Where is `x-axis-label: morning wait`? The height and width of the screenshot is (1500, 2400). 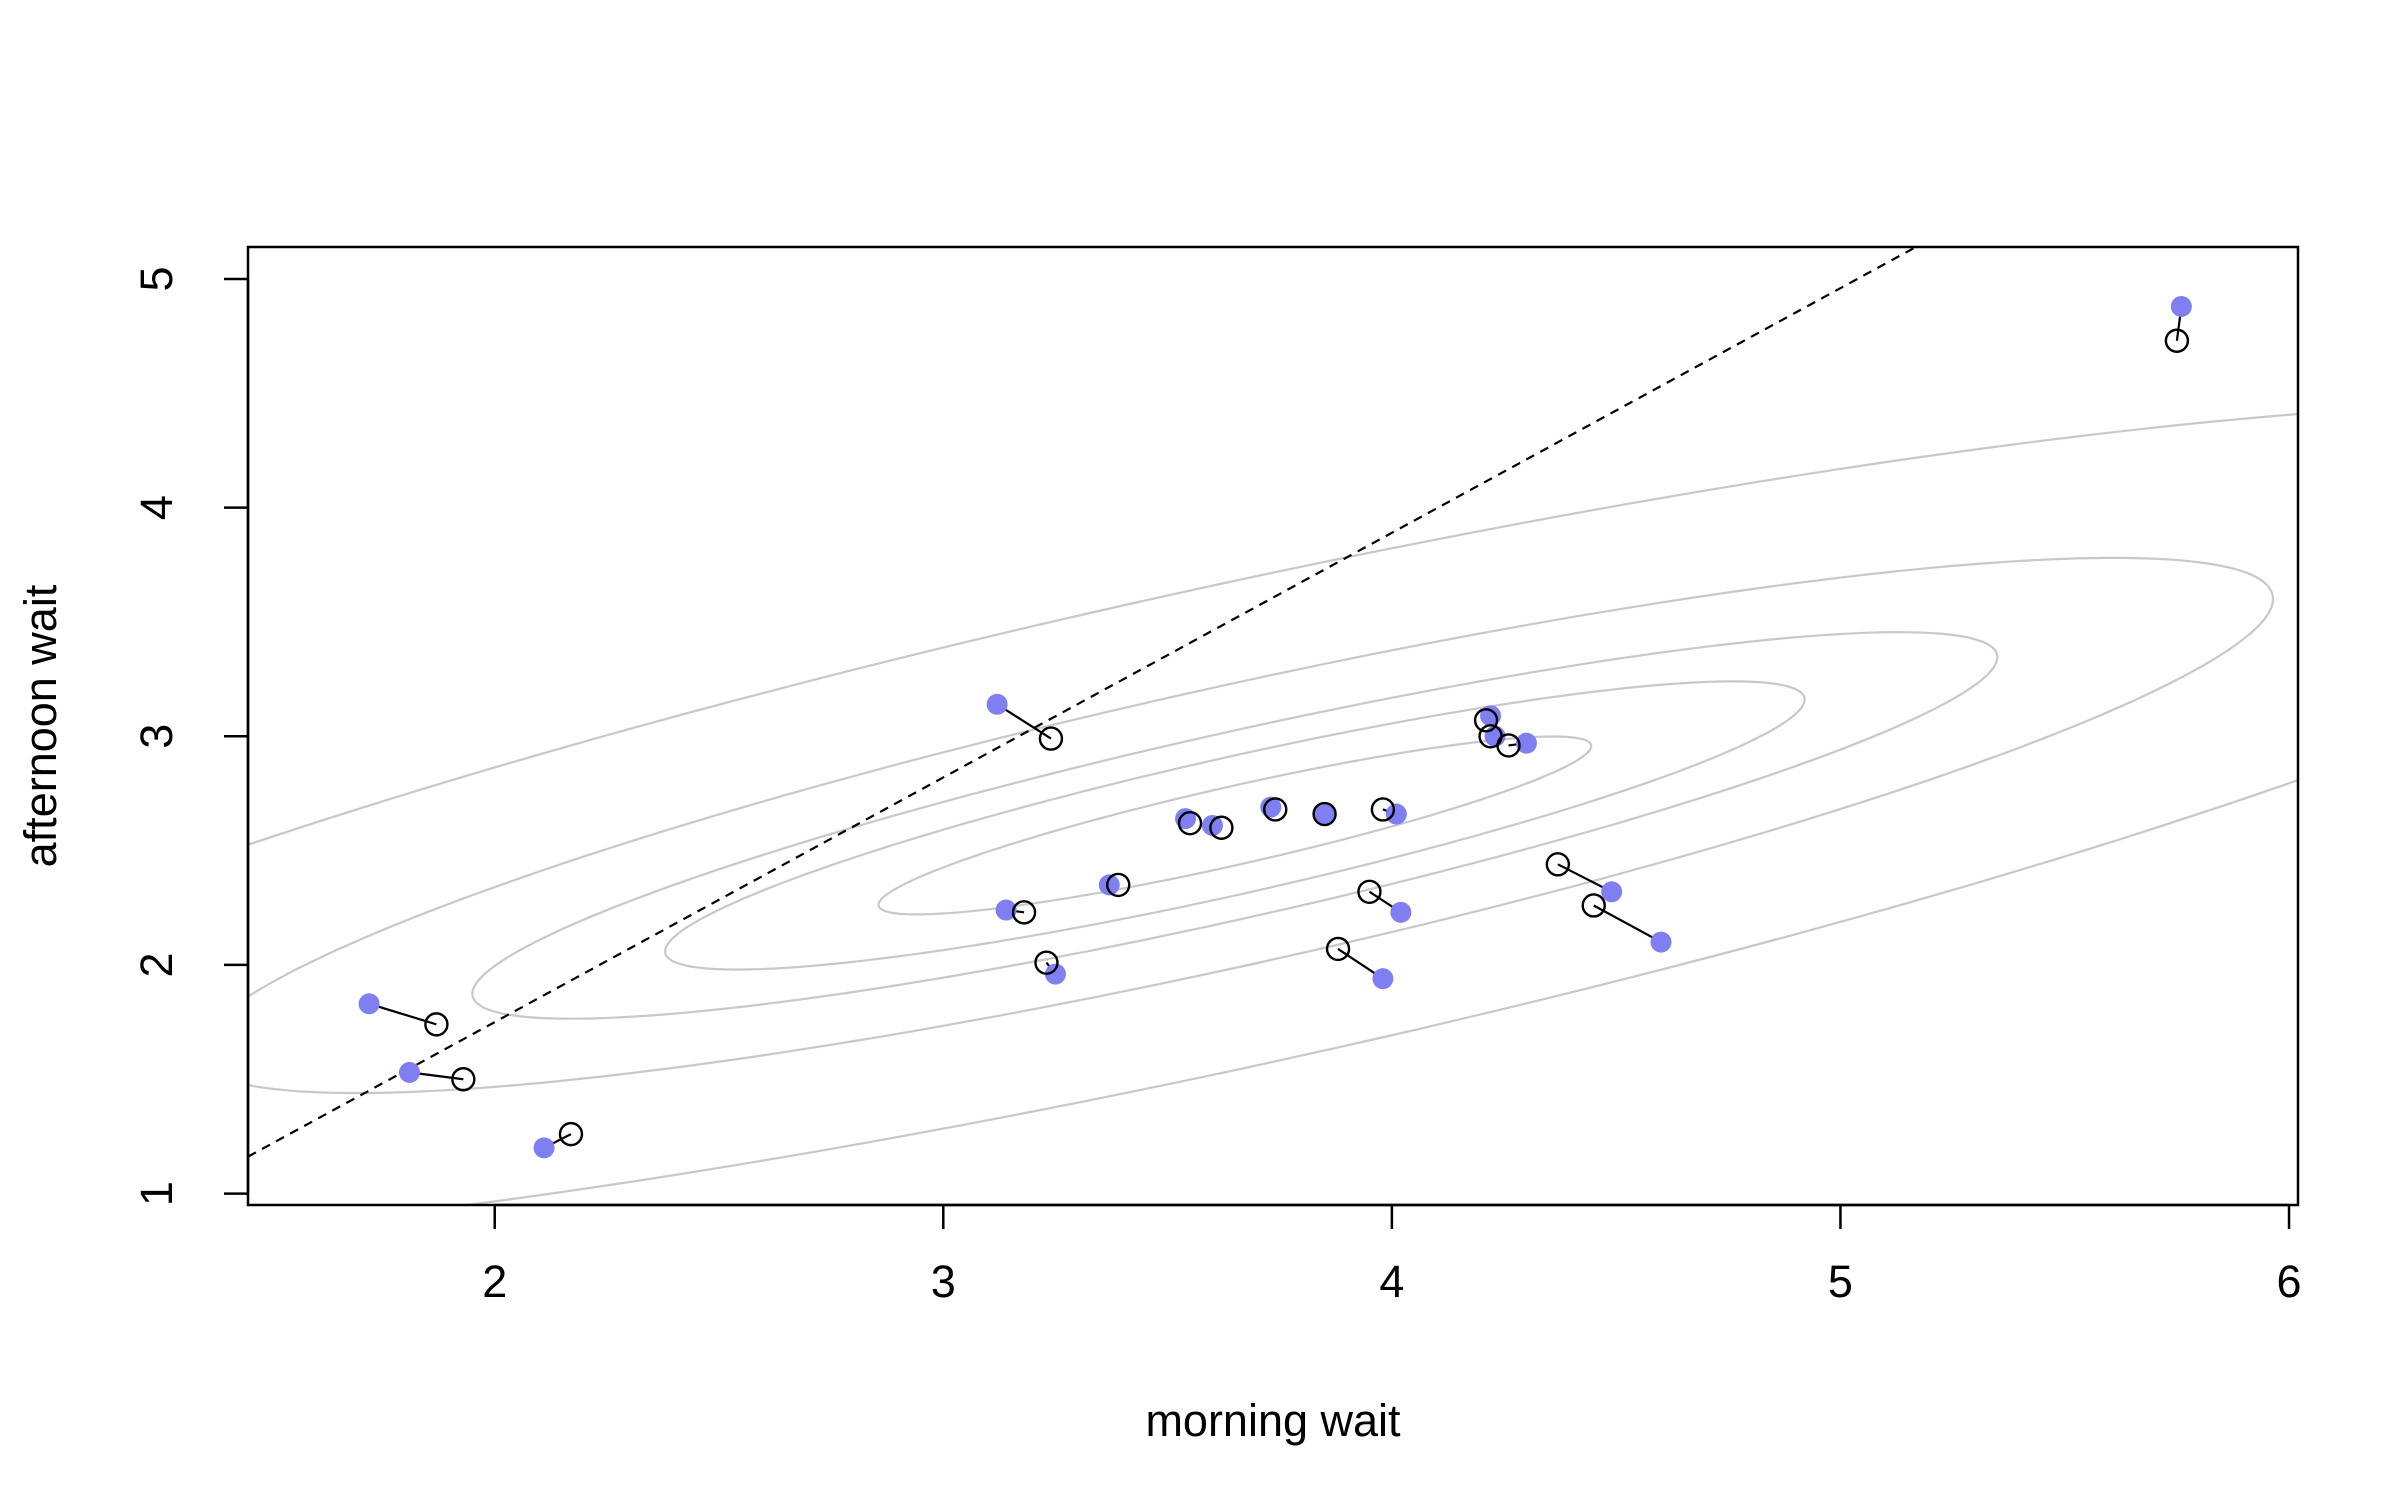 x-axis-label: morning wait is located at coordinates (1273, 1420).